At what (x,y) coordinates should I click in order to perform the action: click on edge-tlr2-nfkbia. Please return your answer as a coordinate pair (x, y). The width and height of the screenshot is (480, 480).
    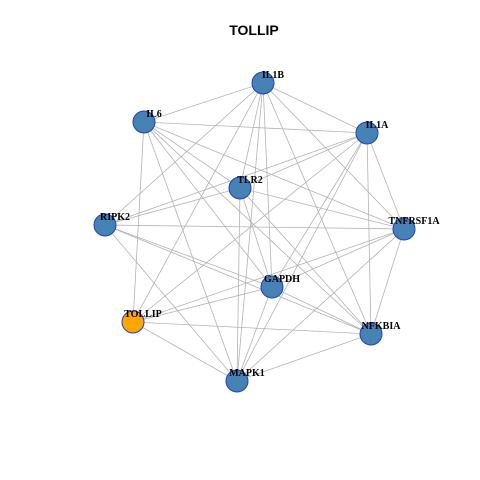
    Looking at the image, I should click on (305, 261).